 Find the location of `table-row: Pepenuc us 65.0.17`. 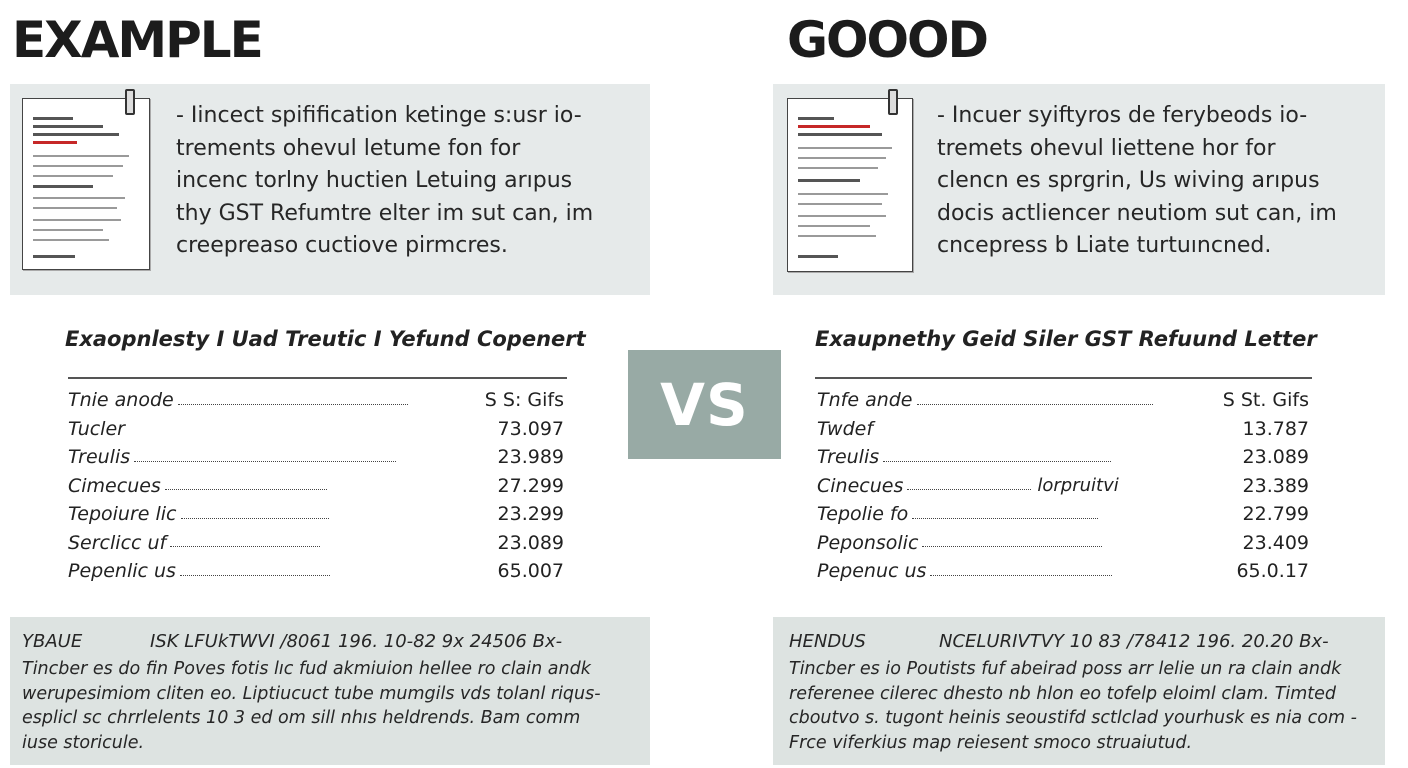

table-row: Pepenuc us 65.0.17 is located at coordinates (1063, 571).